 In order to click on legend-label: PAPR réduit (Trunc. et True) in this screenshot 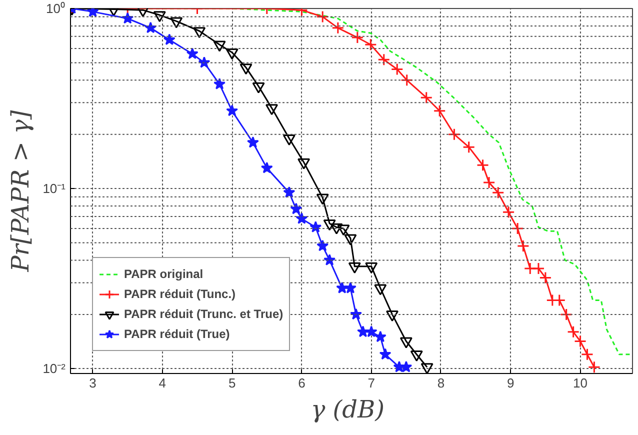, I will do `click(204, 314)`.